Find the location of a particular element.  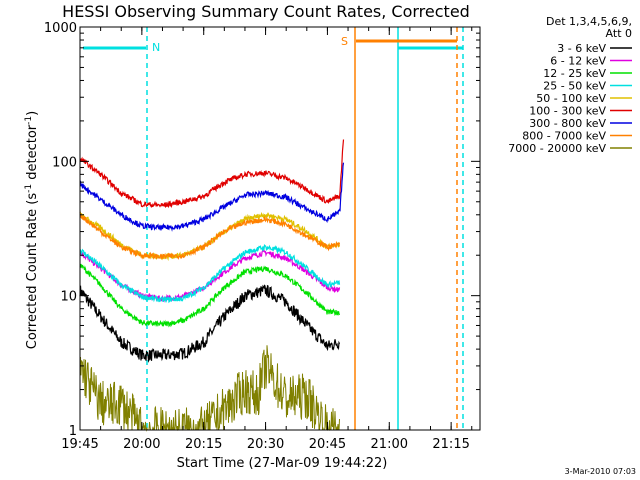

legend-label: 100 - 300 keV is located at coordinates (567, 111).